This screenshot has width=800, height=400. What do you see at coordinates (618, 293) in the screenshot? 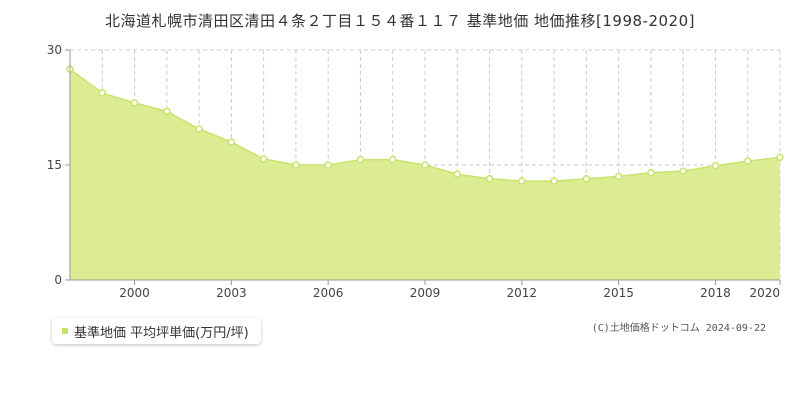
I see `x-tick-label: 2015` at bounding box center [618, 293].